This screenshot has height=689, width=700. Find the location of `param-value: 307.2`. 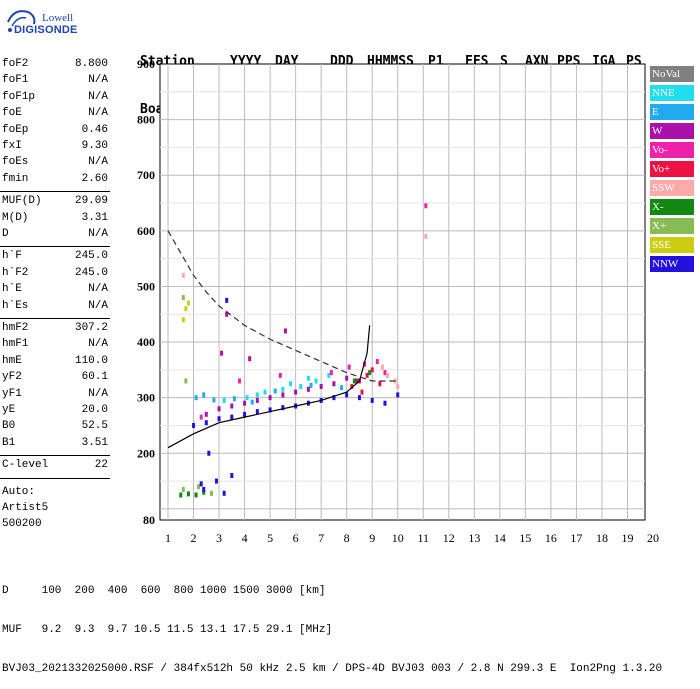

param-value: 307.2 is located at coordinates (91, 328).